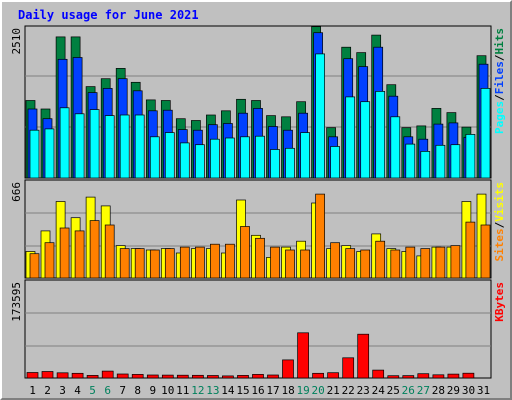 The height and width of the screenshot is (400, 512). Describe the element at coordinates (287, 390) in the screenshot. I see `x-tick-label: 18` at that location.